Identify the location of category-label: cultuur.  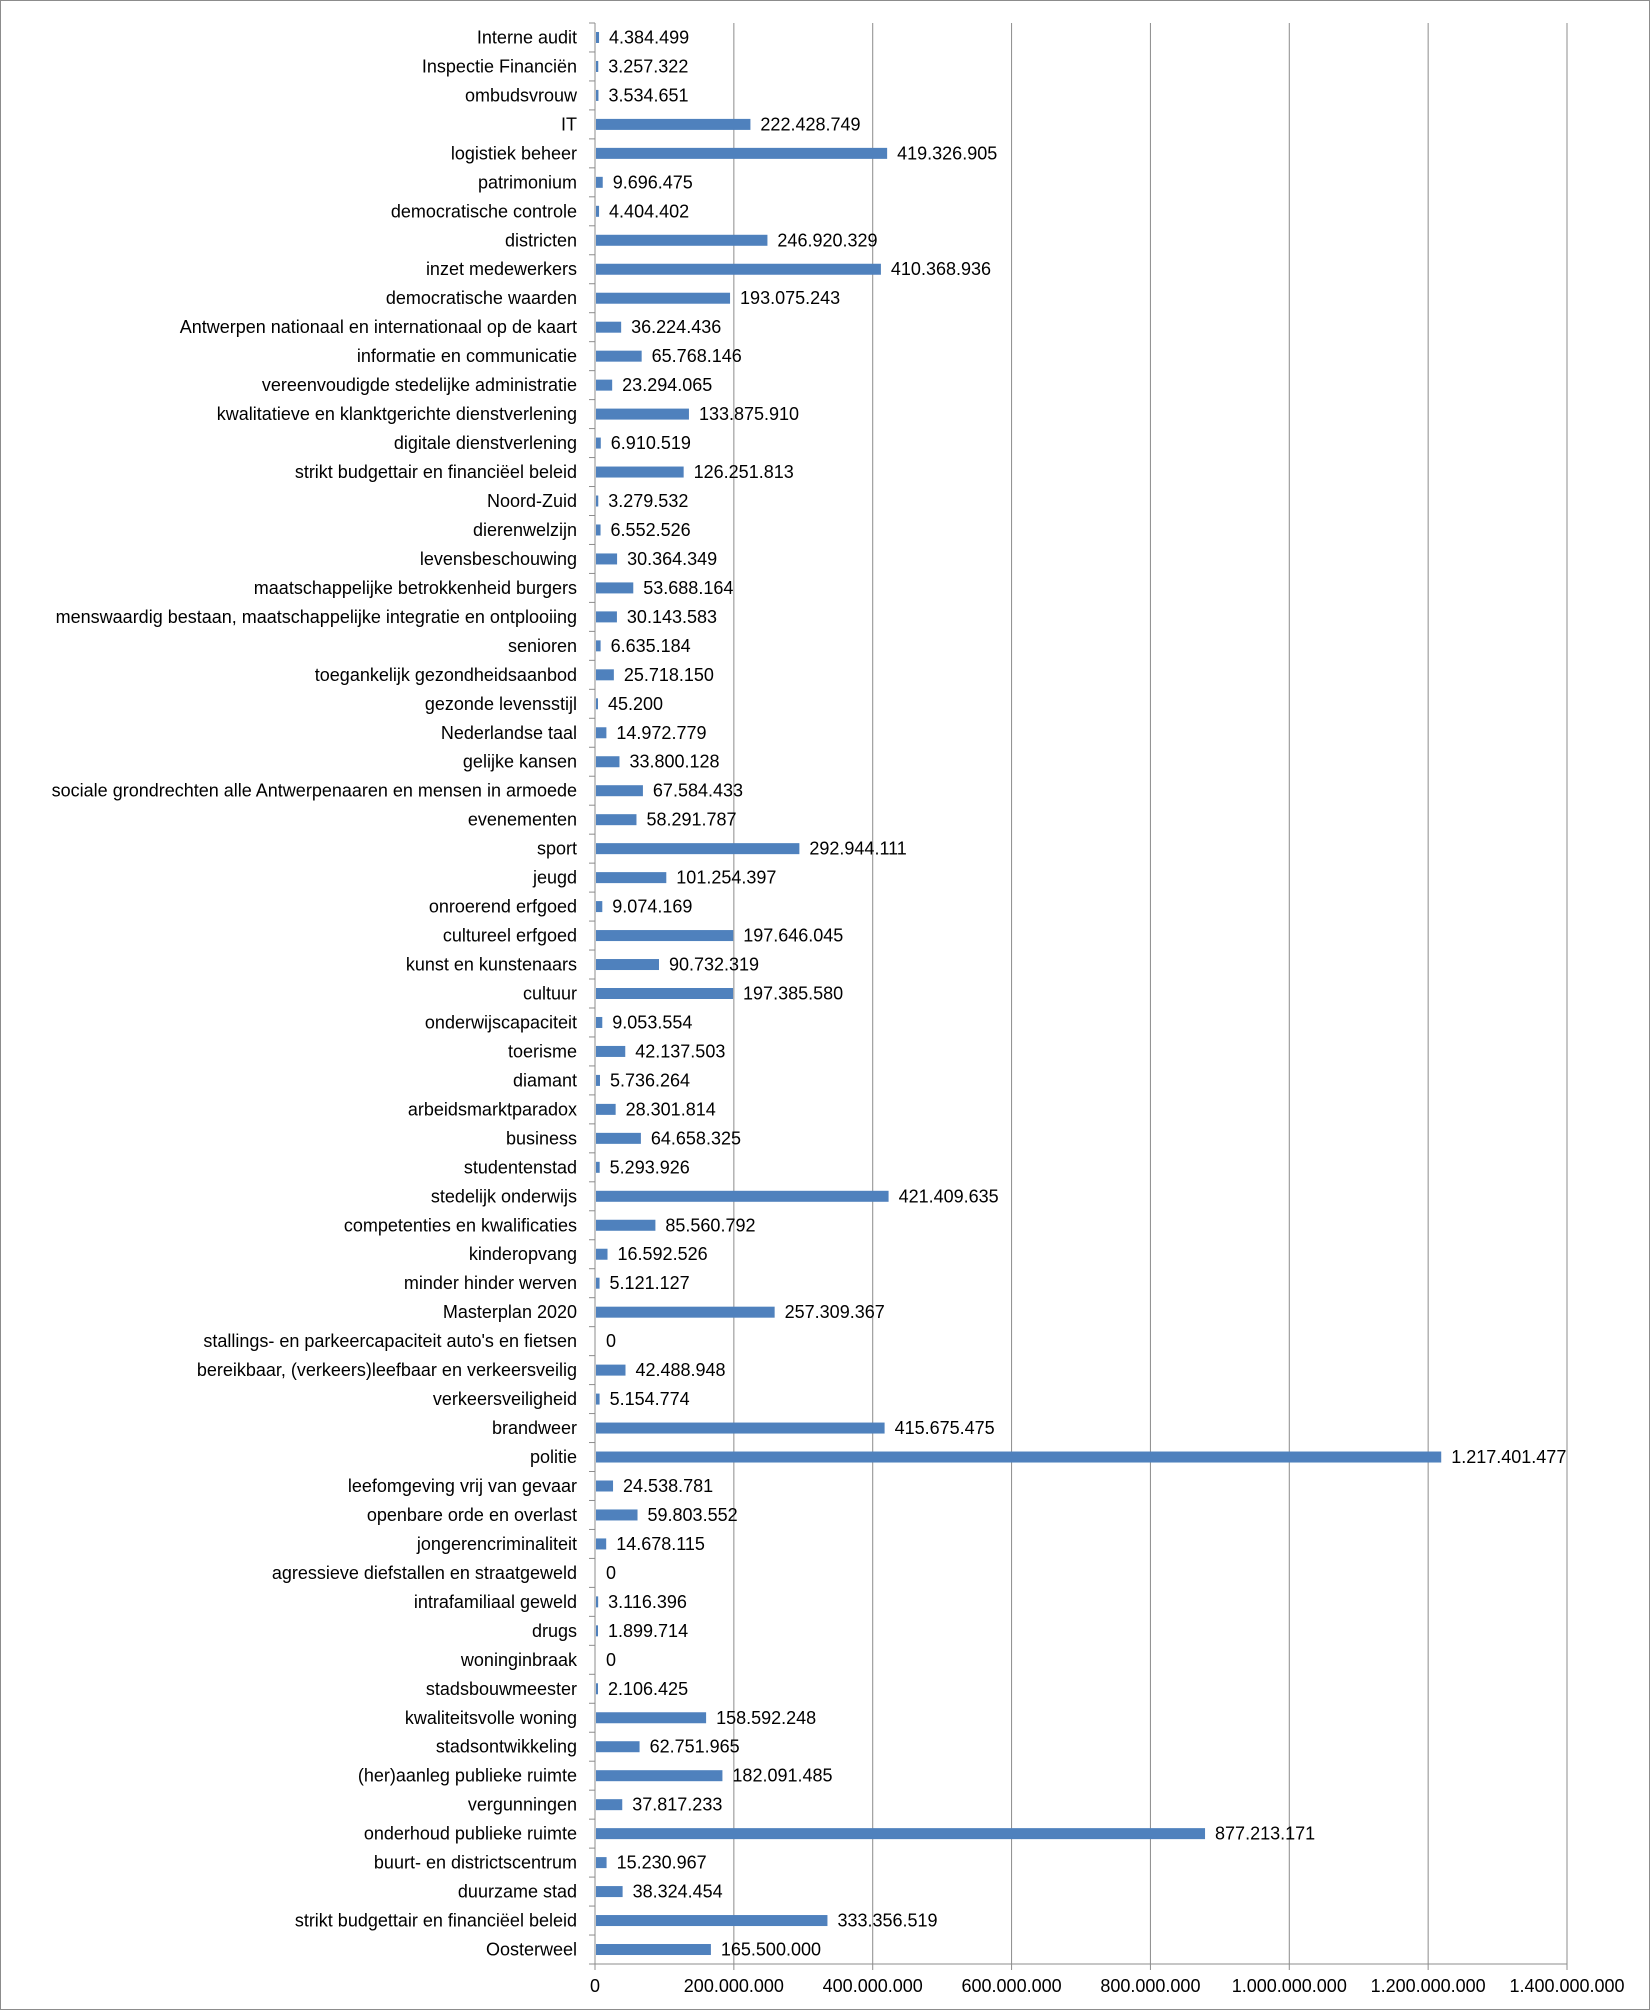
(550, 994).